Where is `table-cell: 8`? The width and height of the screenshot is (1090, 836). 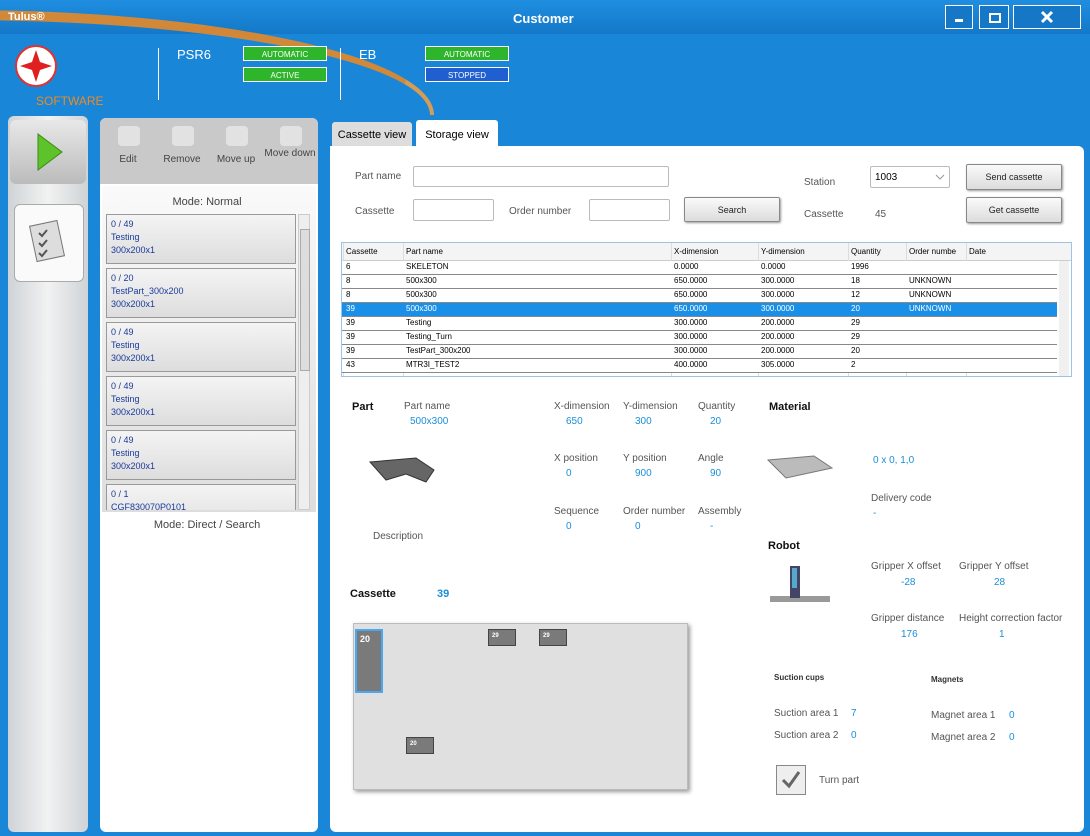 table-cell: 8 is located at coordinates (348, 294).